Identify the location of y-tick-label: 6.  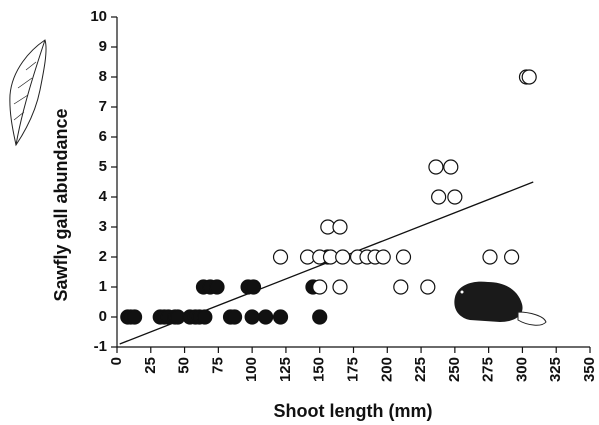
(103, 136).